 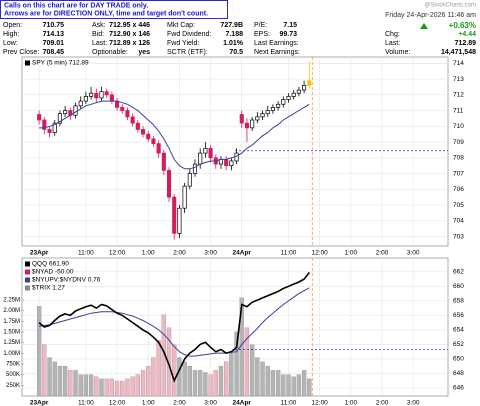 I want to click on change-pct: +0.63%, so click(x=462, y=25).